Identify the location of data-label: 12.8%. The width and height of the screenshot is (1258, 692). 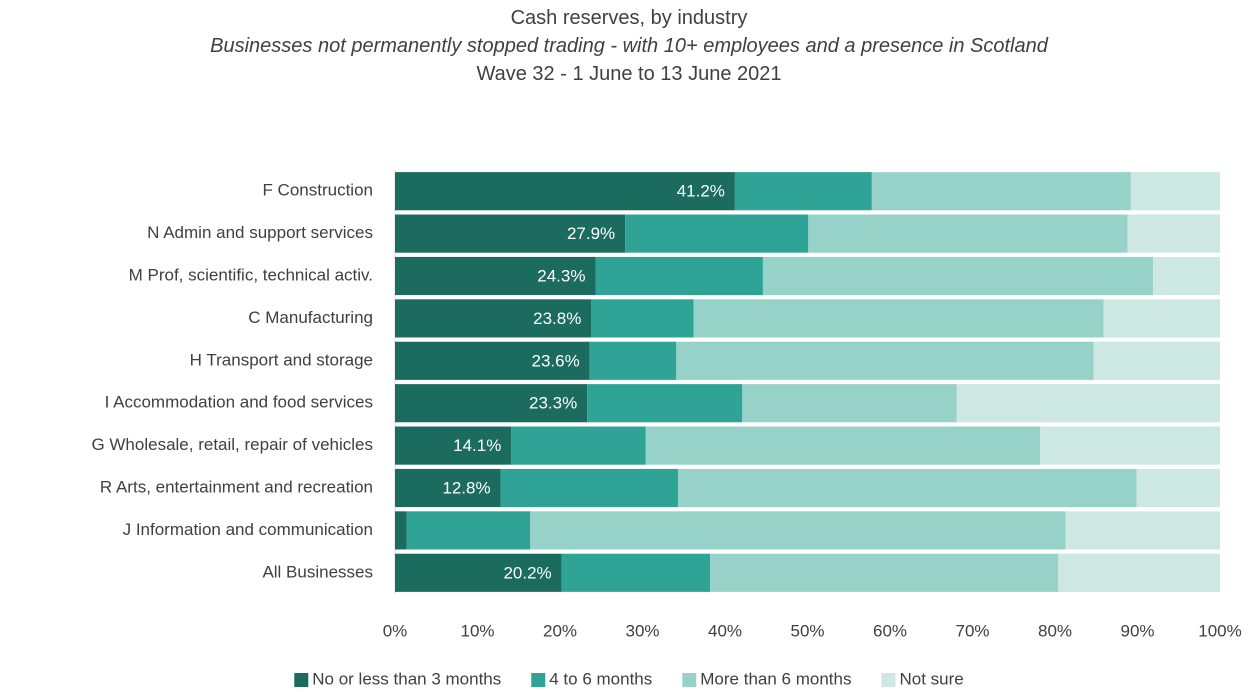
(466, 487).